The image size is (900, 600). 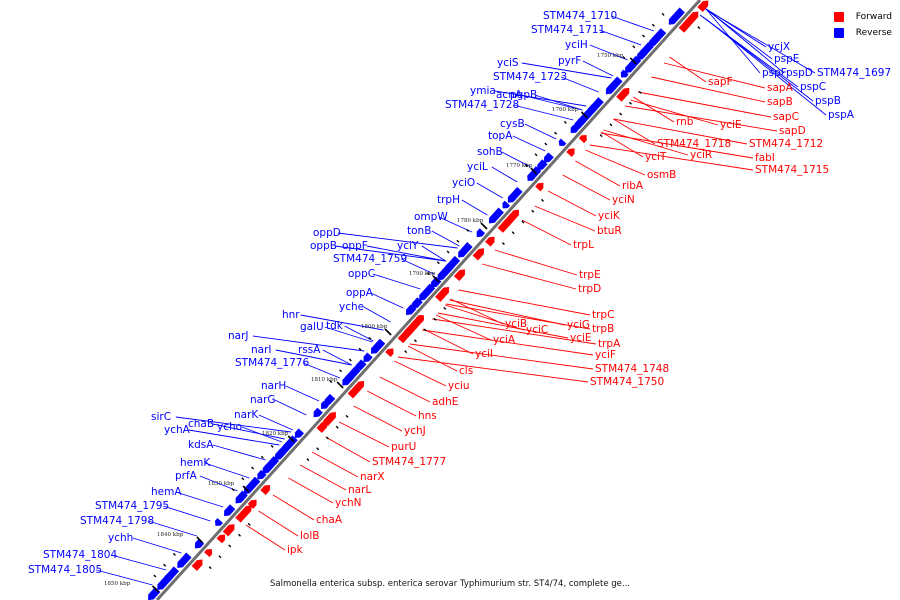 I want to click on forward-gene-ycif: yciF, so click(x=605, y=355).